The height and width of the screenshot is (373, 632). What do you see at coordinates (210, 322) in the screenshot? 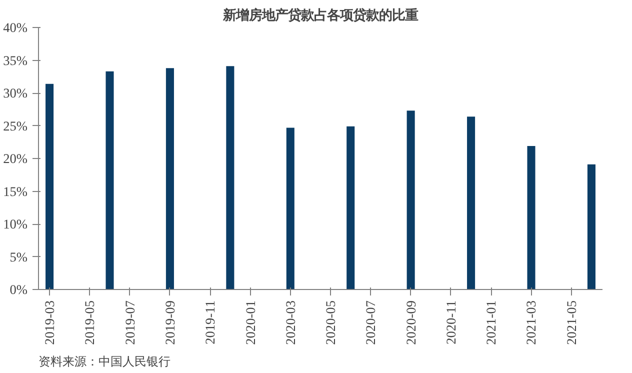
I see `x-tick-label: 2019-11` at bounding box center [210, 322].